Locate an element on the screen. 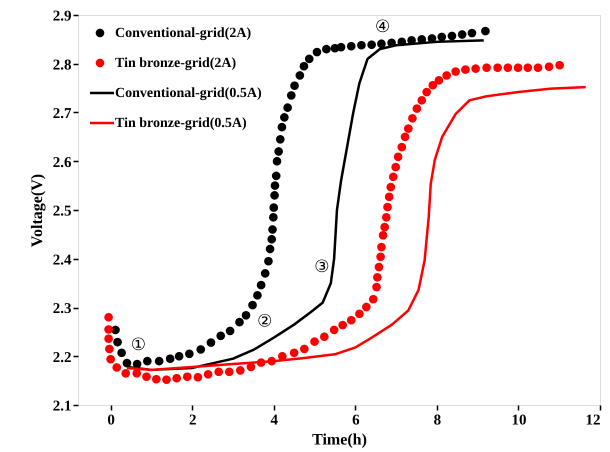  x-axis-title: Time(h) is located at coordinates (339, 440).